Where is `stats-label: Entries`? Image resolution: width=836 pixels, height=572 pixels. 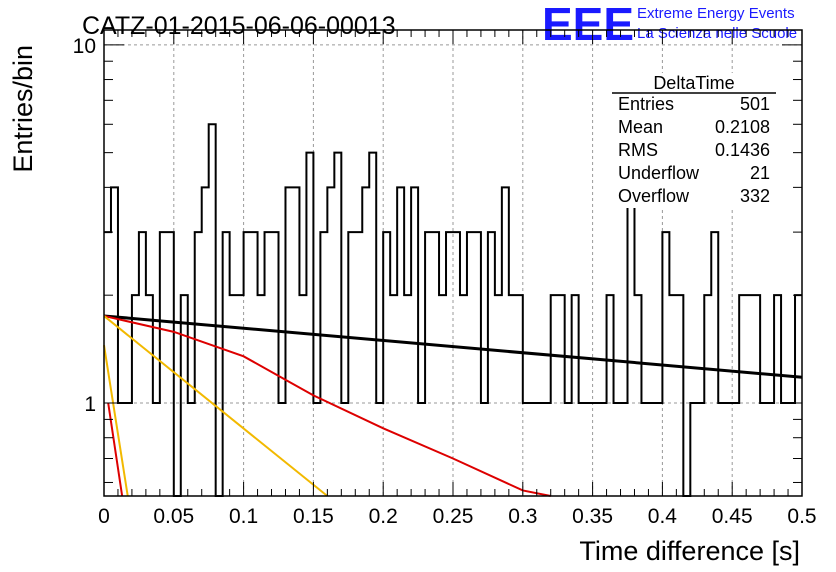
stats-label: Entries is located at coordinates (646, 104).